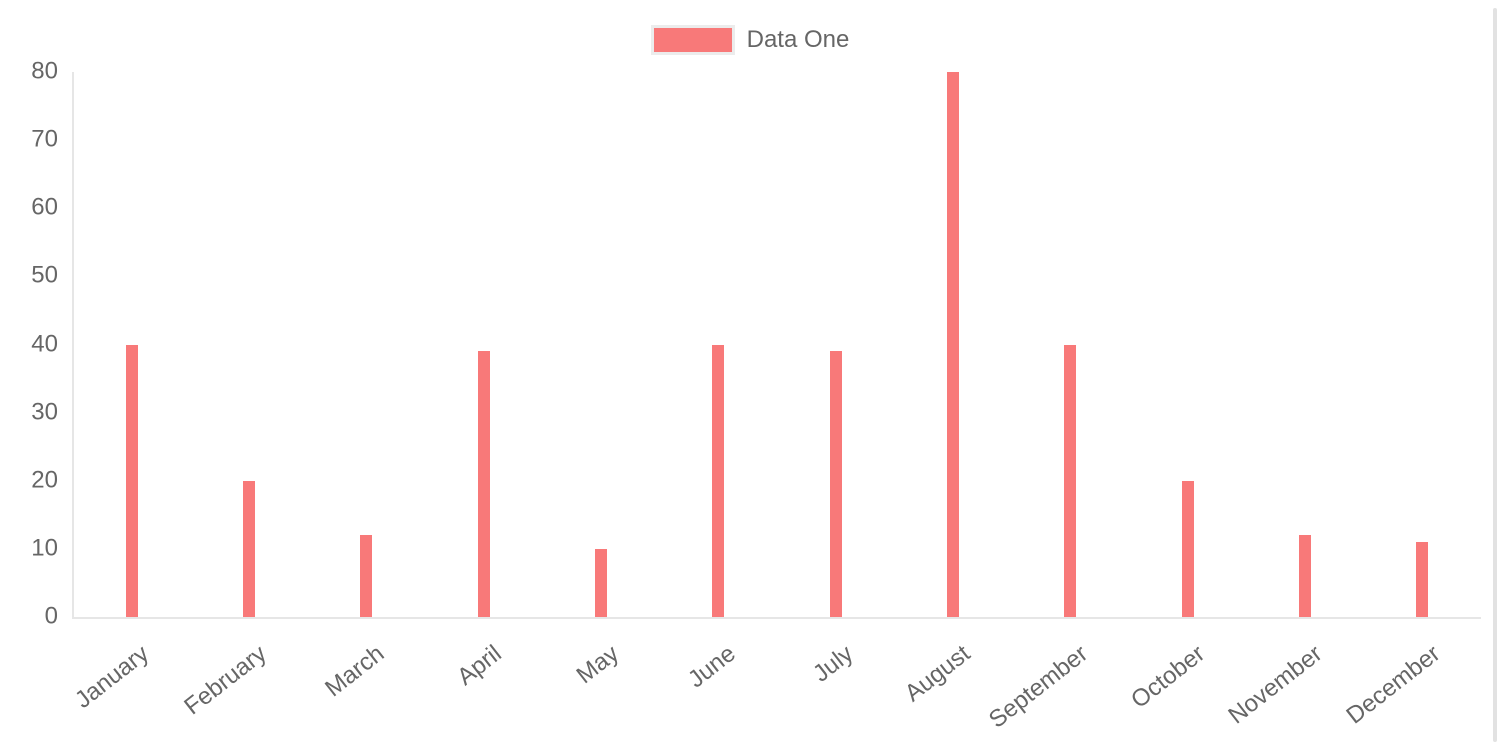 This screenshot has height=742, width=1500. Describe the element at coordinates (692, 40) in the screenshot. I see `legend-swatch` at that location.